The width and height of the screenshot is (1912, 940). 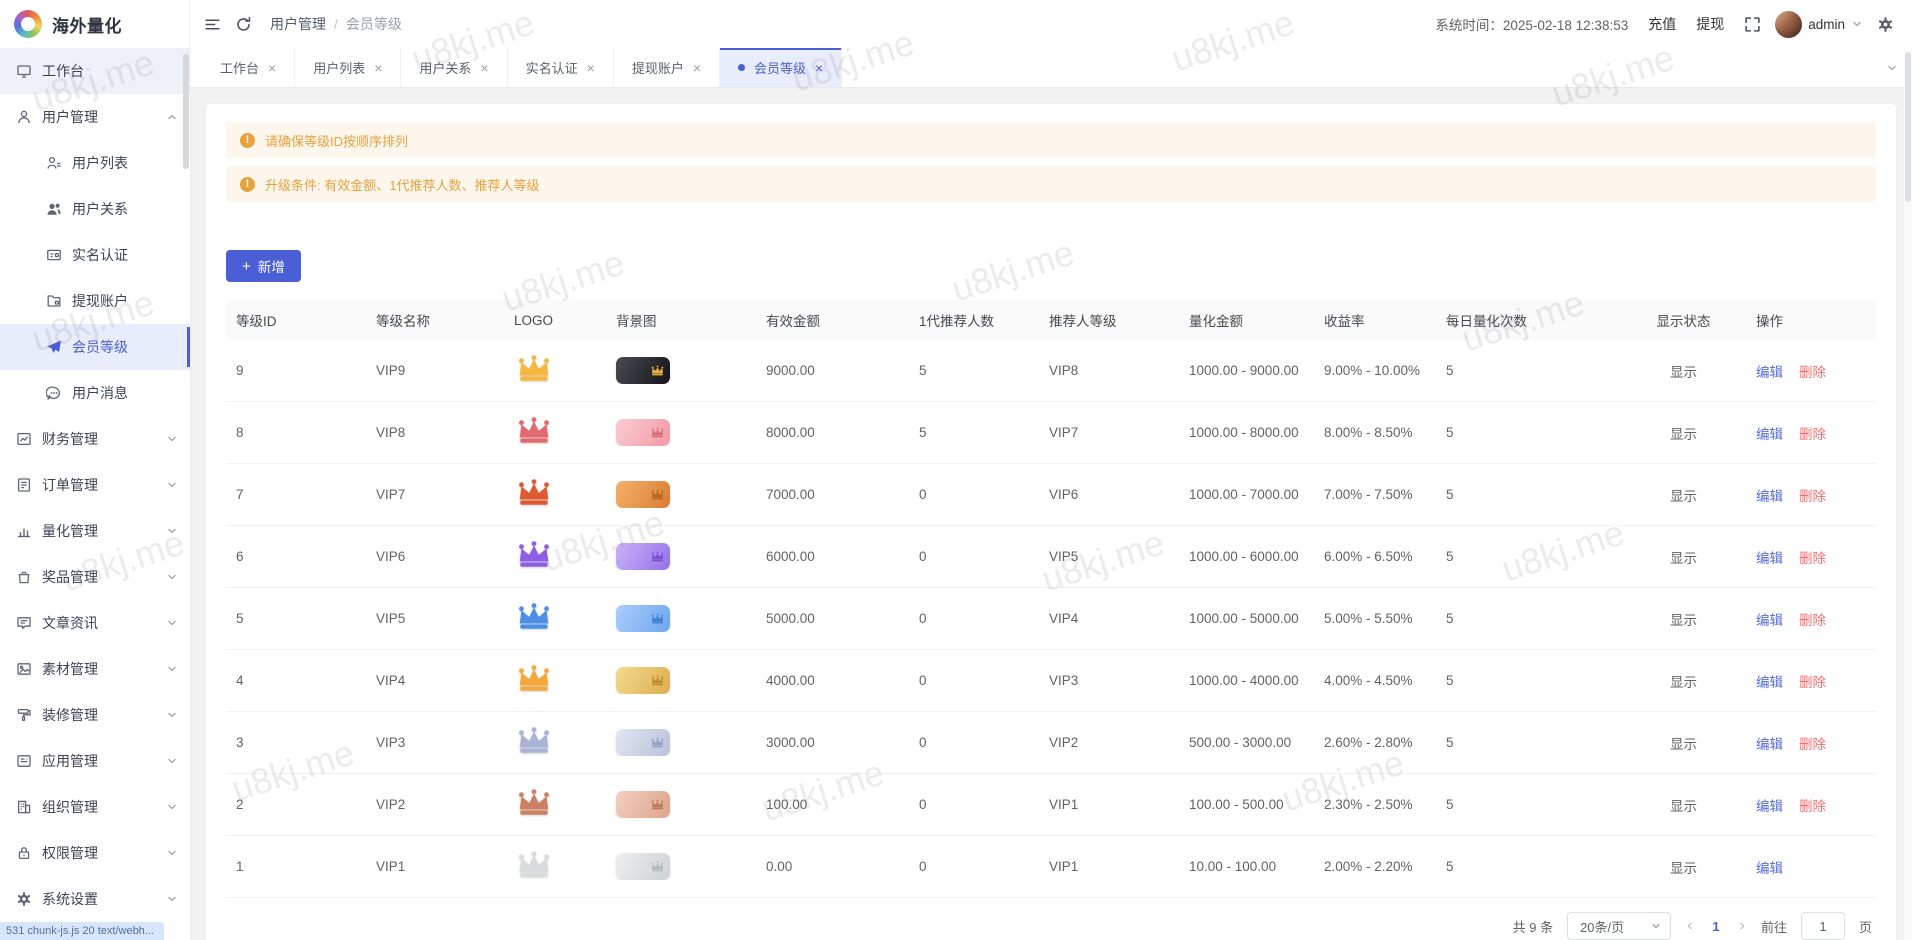 What do you see at coordinates (1662, 24) in the screenshot?
I see `recharge-button: 充值` at bounding box center [1662, 24].